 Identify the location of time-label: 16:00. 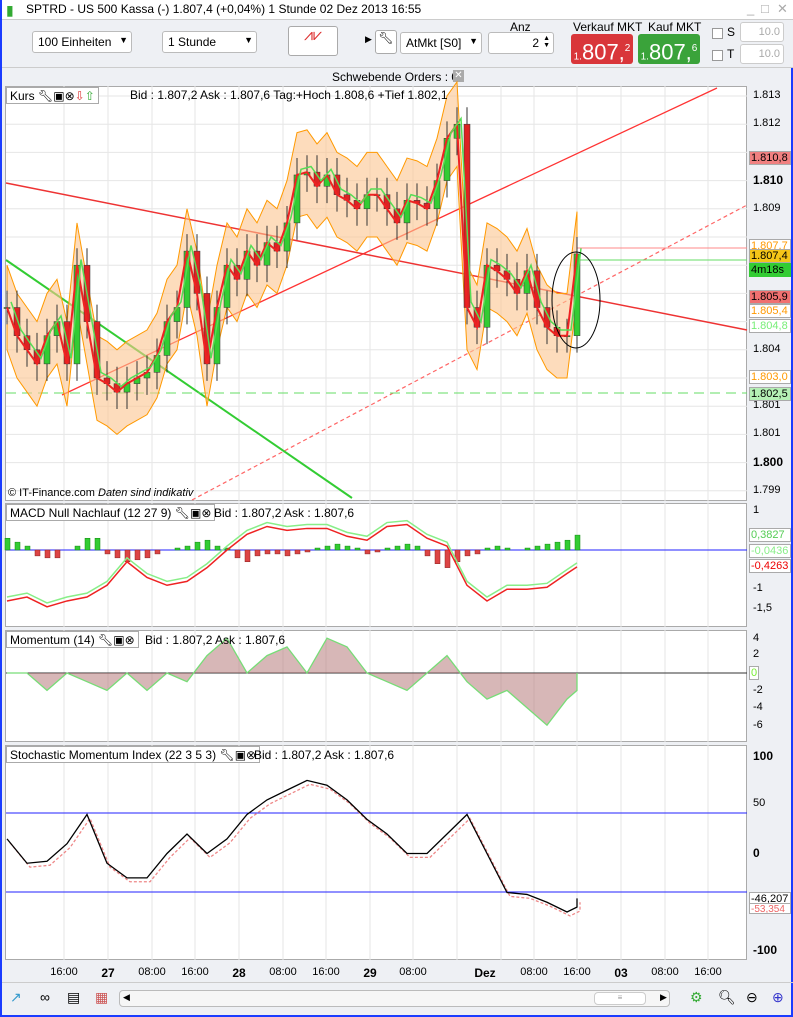
(708, 972).